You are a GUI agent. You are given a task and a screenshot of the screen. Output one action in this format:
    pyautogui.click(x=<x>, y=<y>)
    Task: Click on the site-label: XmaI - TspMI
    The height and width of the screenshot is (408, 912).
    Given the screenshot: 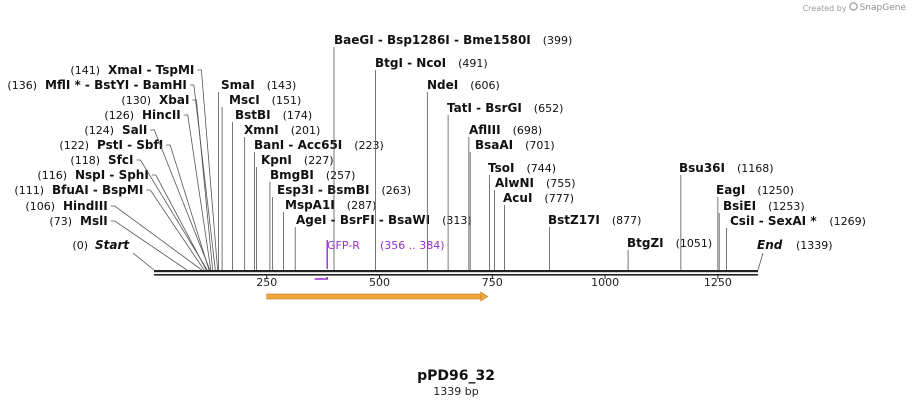 What is the action you would take?
    pyautogui.click(x=151, y=70)
    